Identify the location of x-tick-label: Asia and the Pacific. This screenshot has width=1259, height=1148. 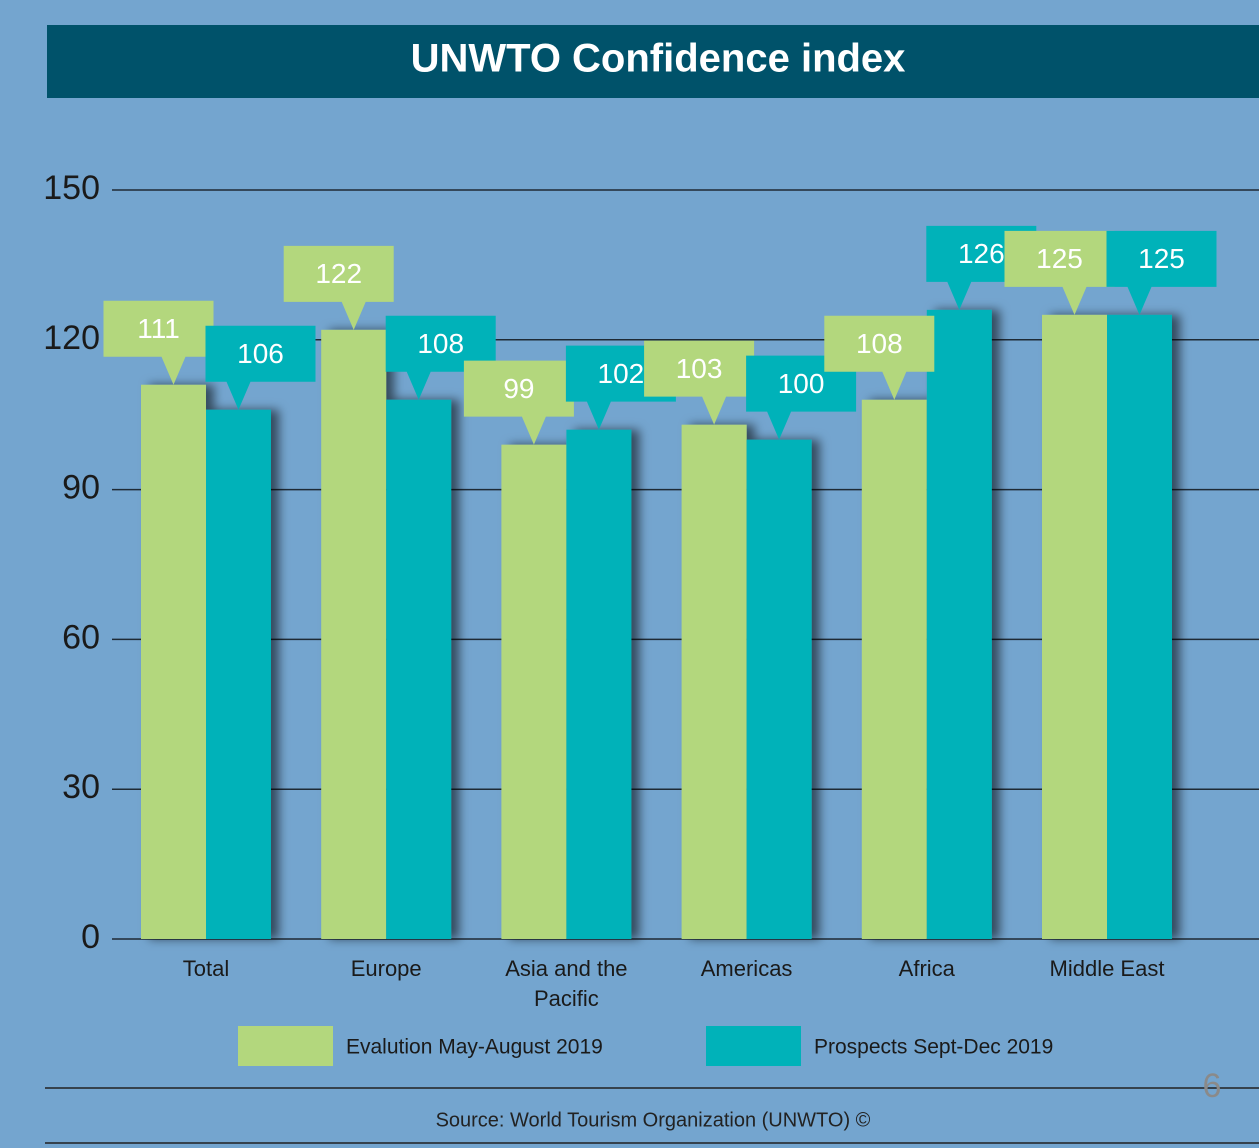
(566, 983).